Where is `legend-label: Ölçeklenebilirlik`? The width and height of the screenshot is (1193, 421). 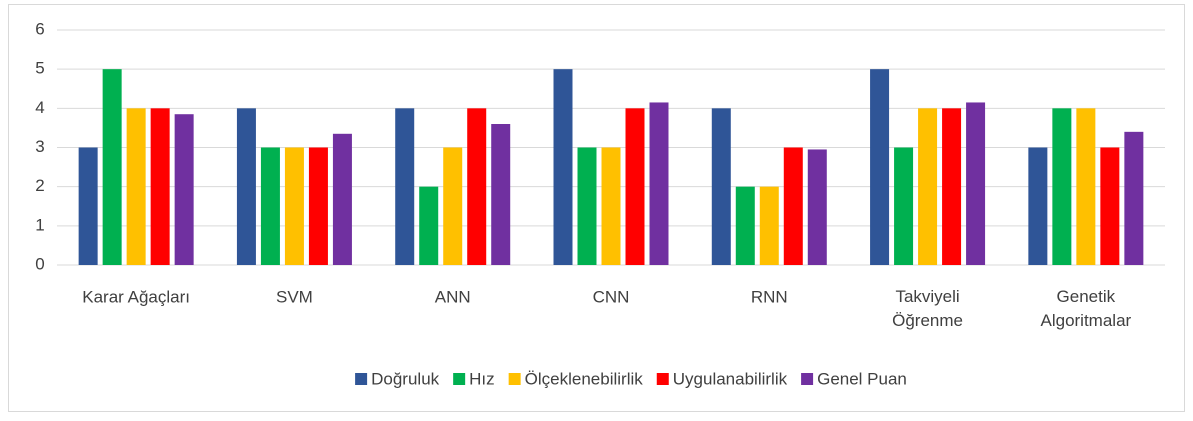
legend-label: Ölçeklenebilirlik is located at coordinates (584, 378).